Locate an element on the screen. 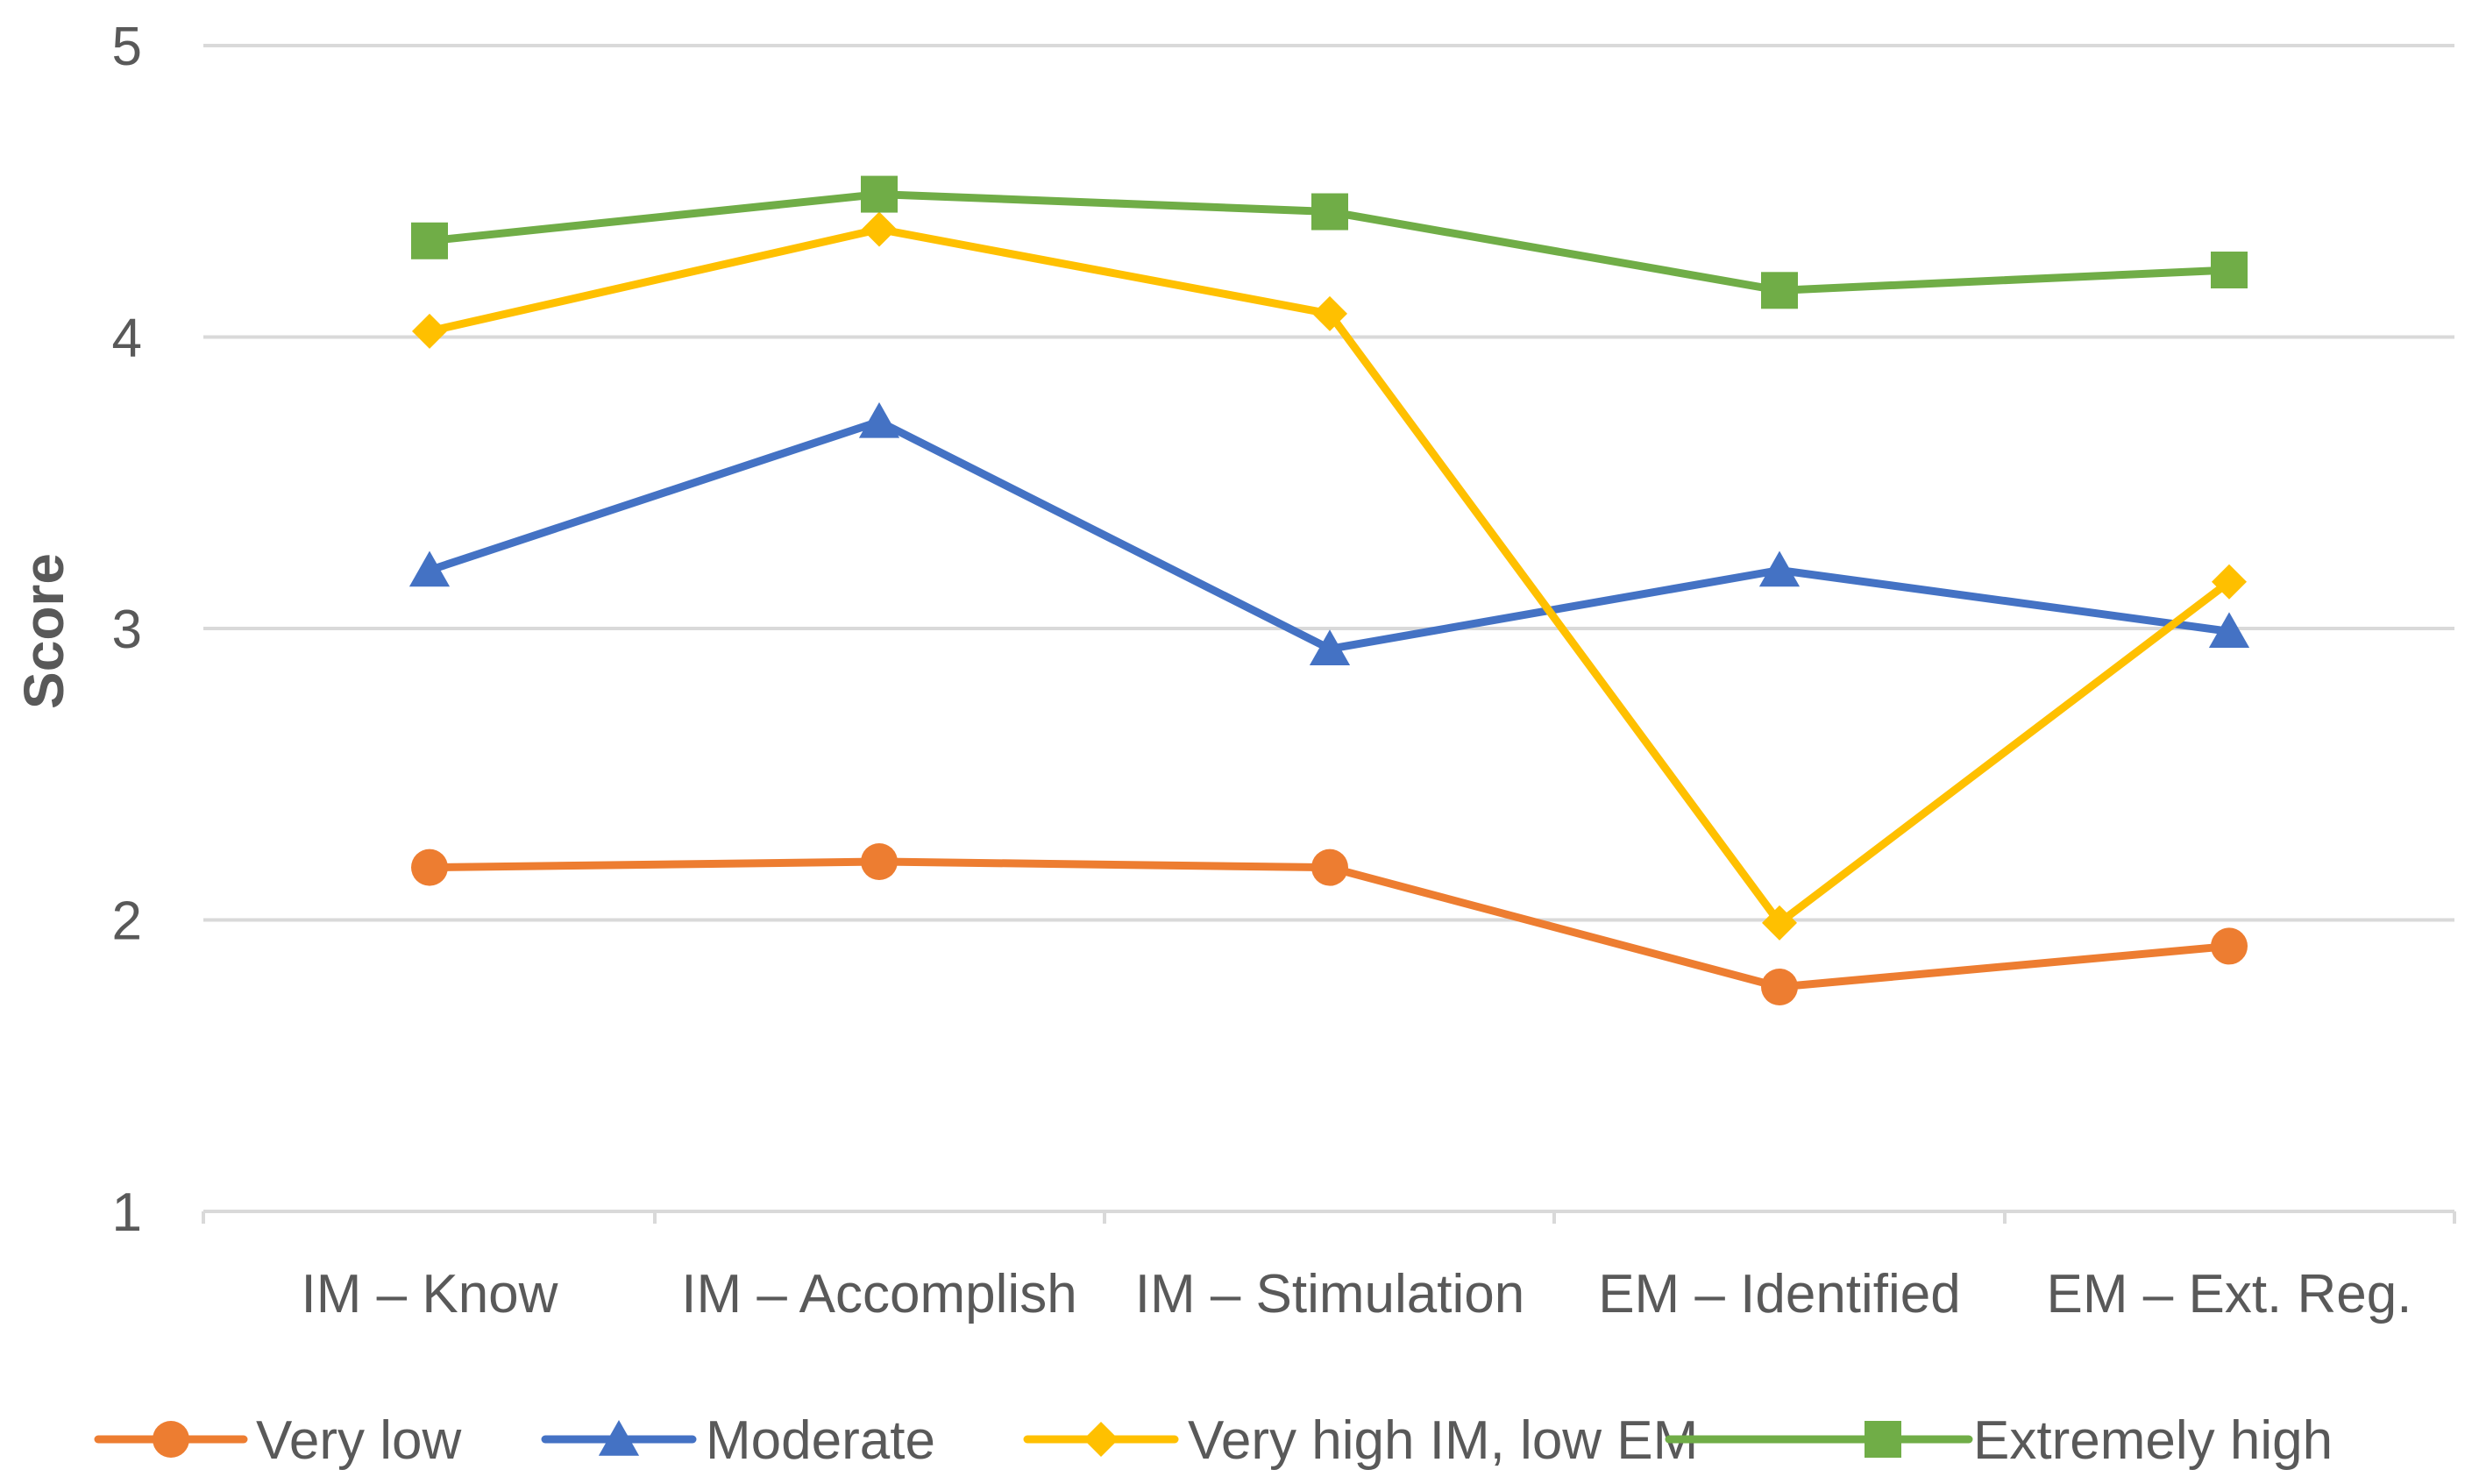 The image size is (2479, 1484). legend-marker-circle is located at coordinates (171, 1440).